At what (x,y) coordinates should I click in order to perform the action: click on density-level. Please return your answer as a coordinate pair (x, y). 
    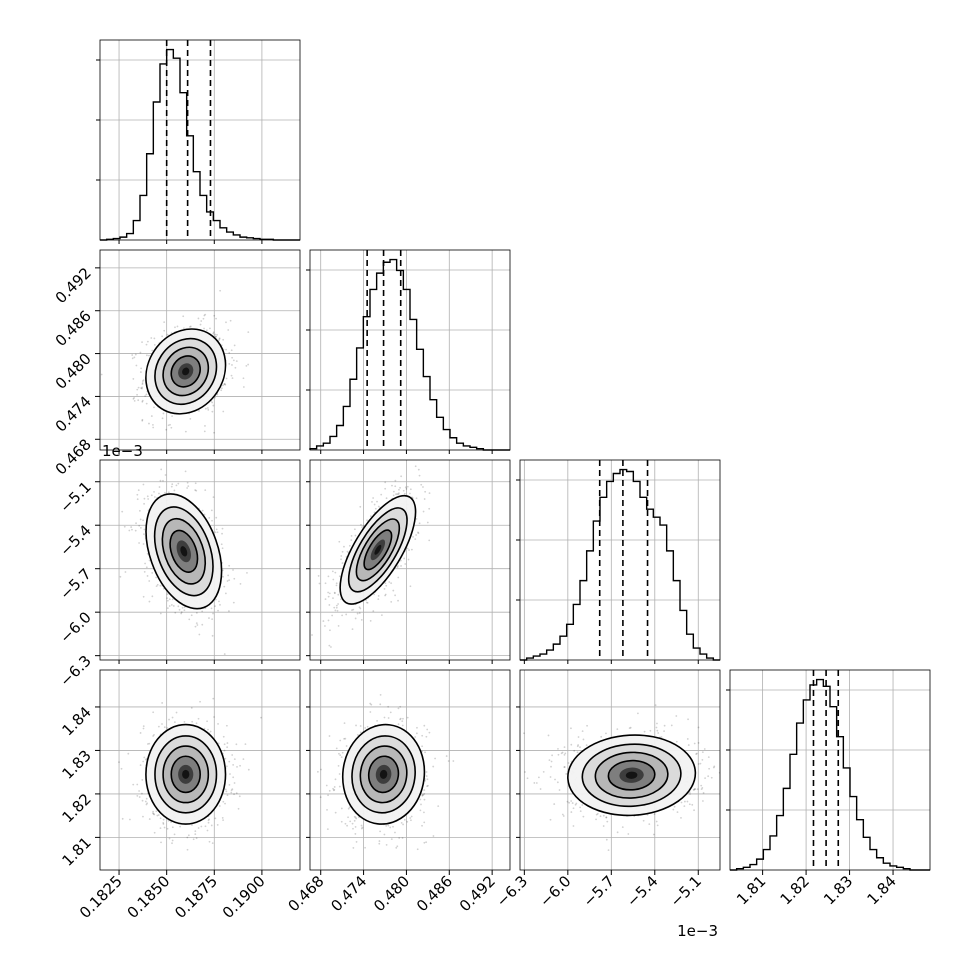
    Looking at the image, I should click on (184, 551).